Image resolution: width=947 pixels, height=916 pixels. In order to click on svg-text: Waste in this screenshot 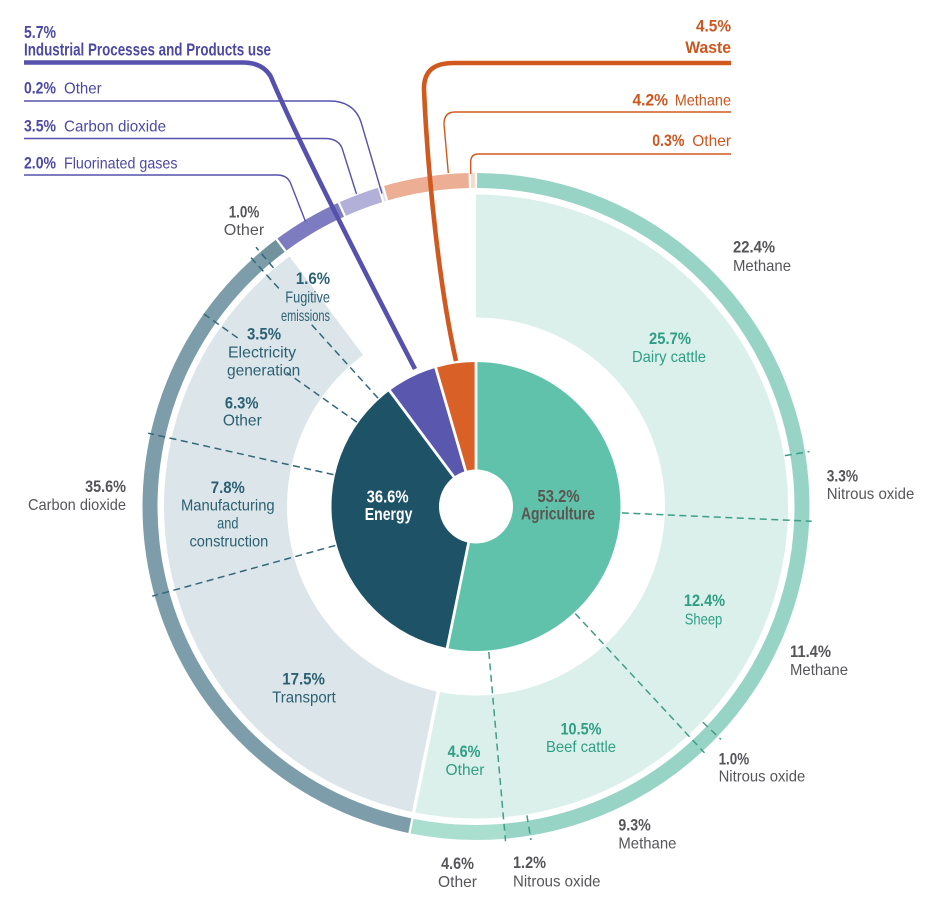, I will do `click(708, 47)`.